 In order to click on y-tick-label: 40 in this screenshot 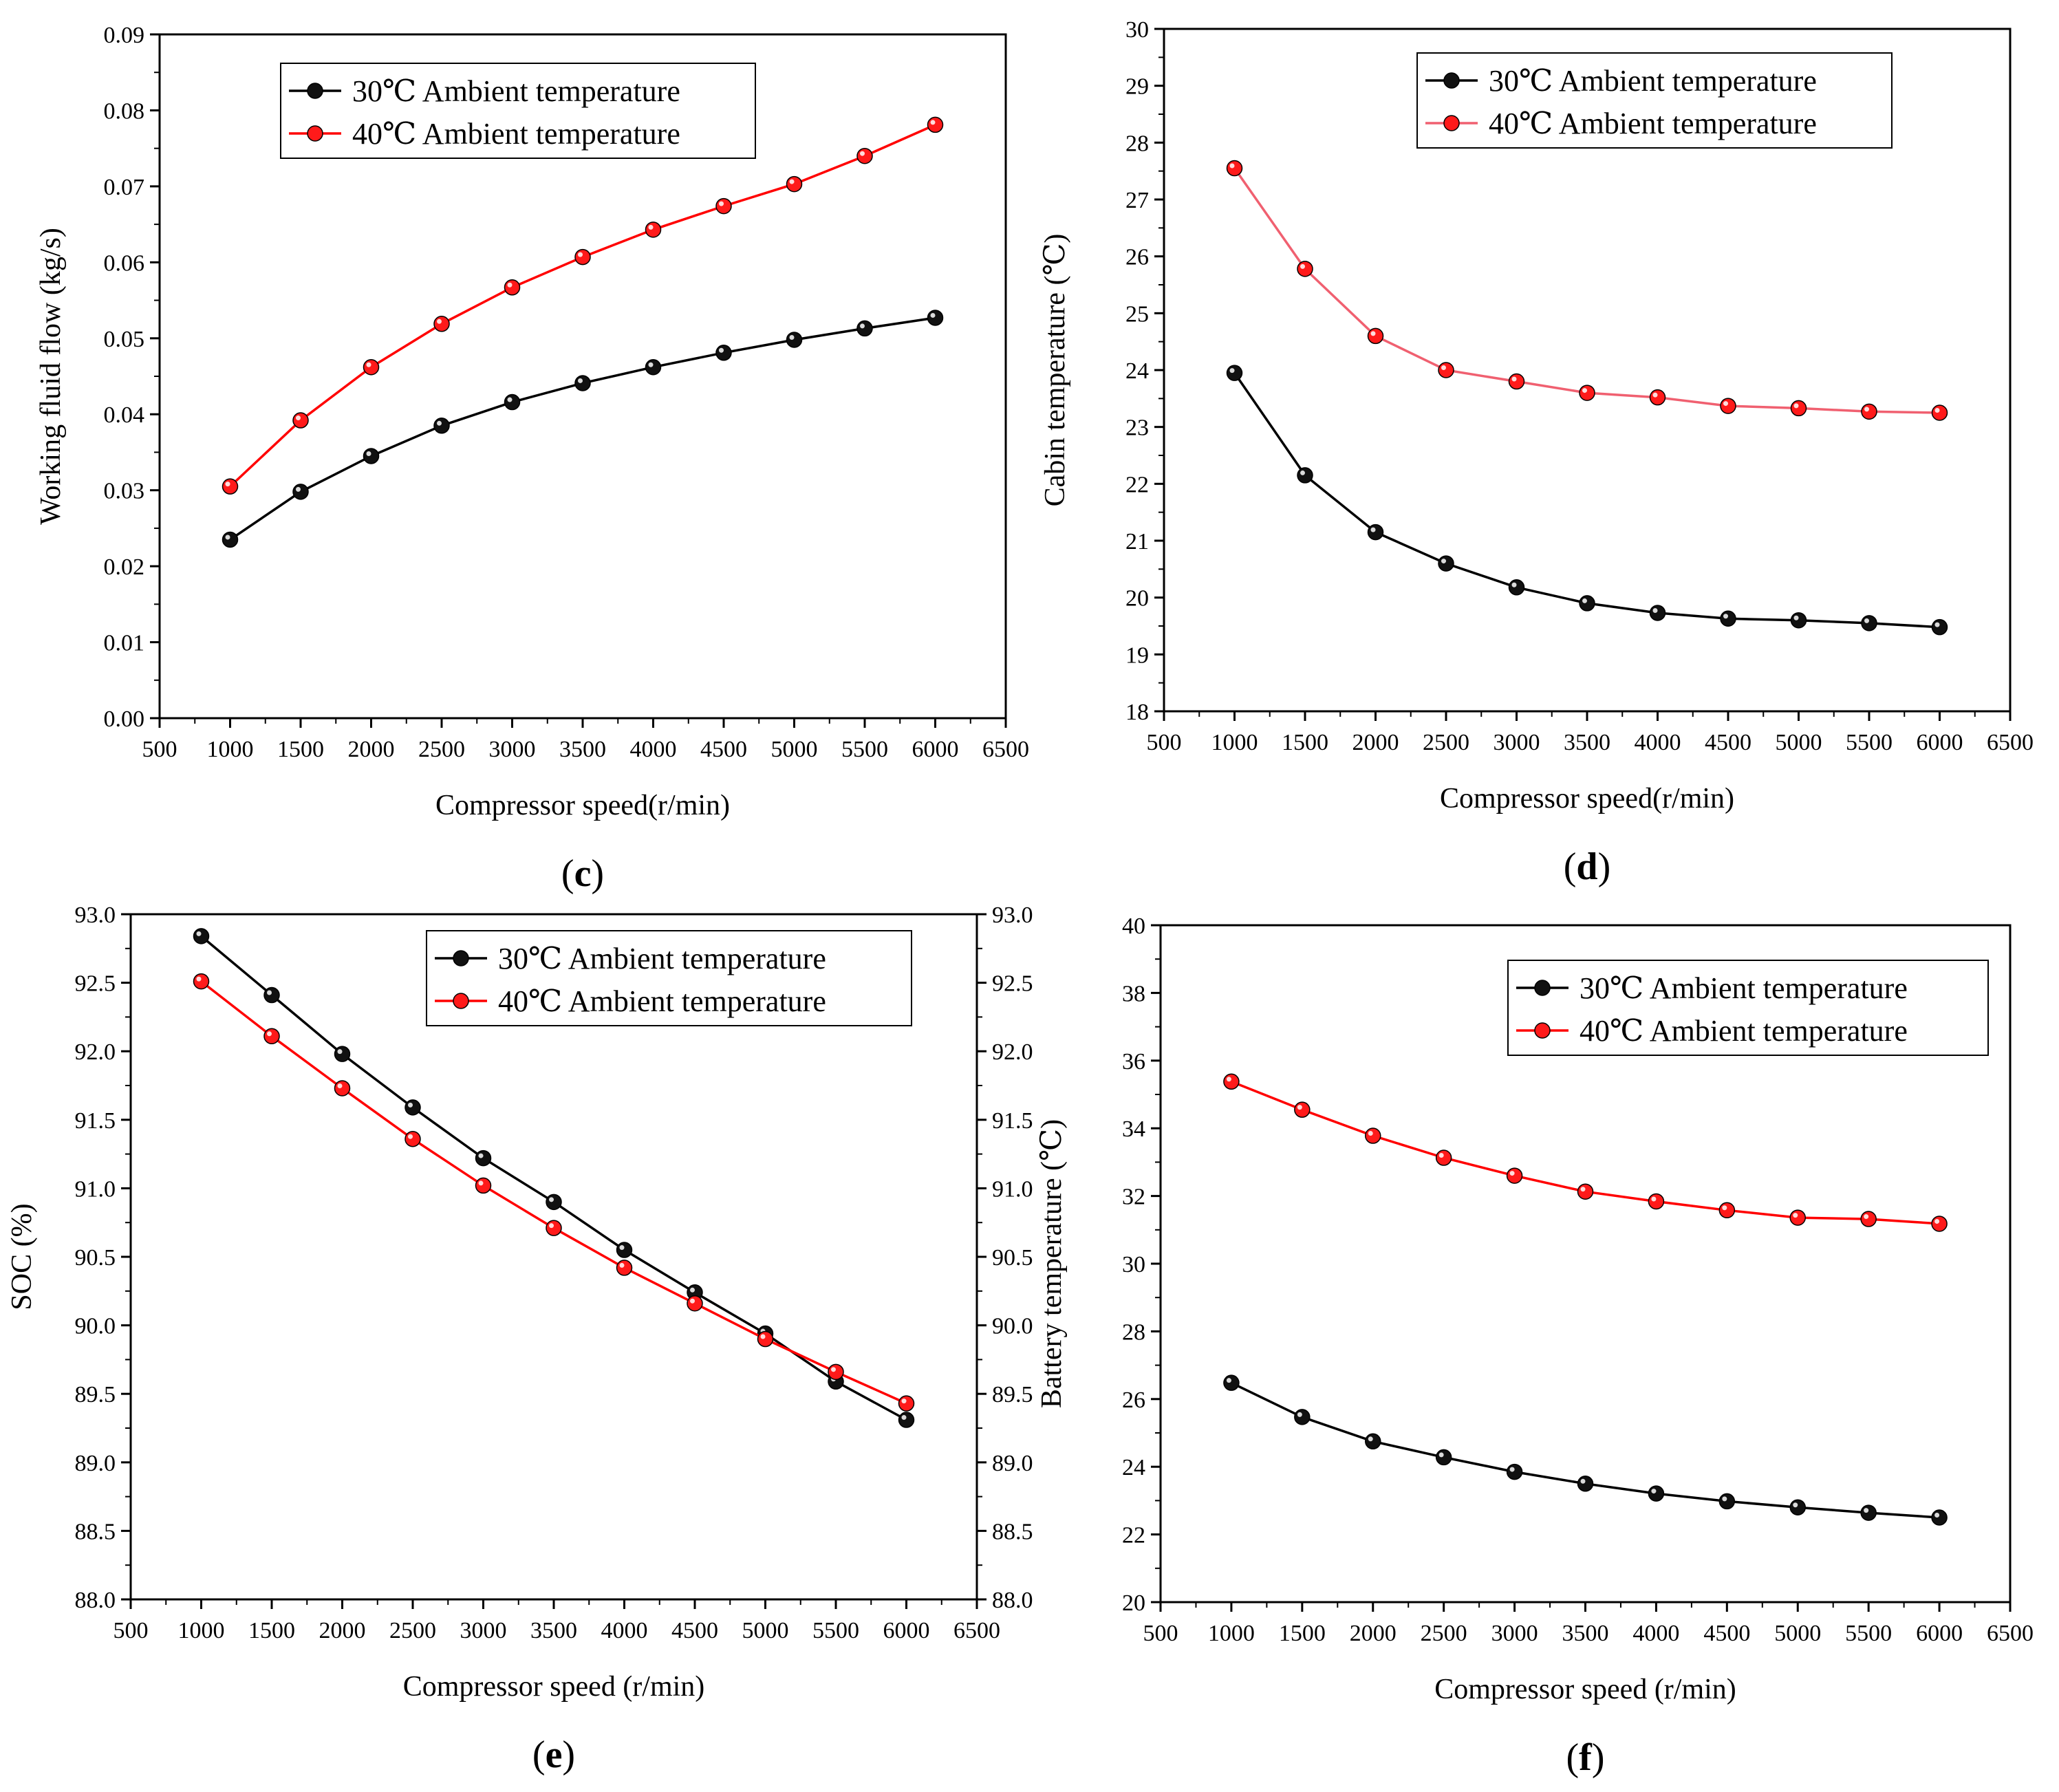, I will do `click(1133, 927)`.